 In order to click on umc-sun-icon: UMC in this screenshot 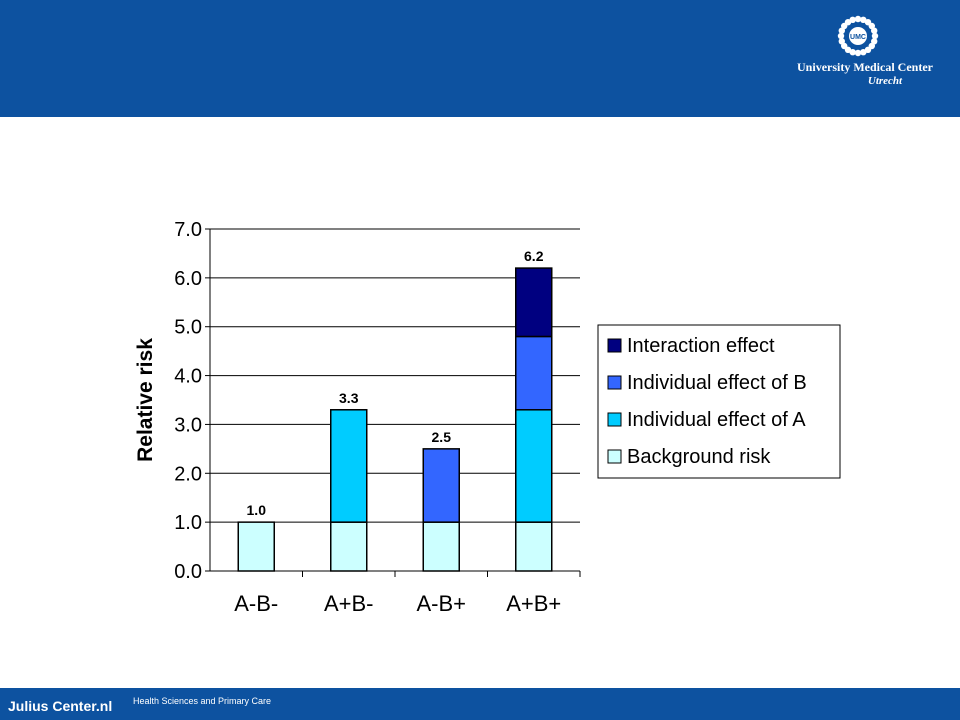, I will do `click(858, 36)`.